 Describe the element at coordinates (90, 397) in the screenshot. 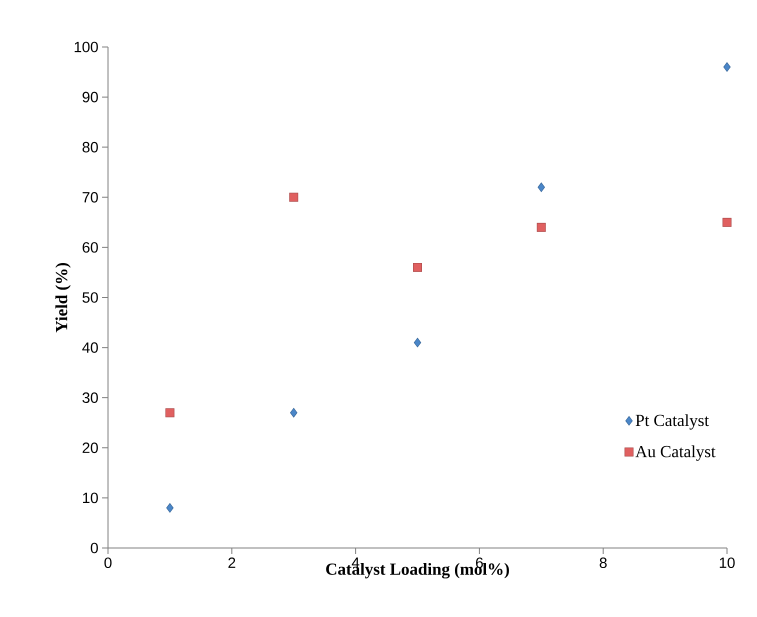

I see `y-tick-label: 30` at that location.